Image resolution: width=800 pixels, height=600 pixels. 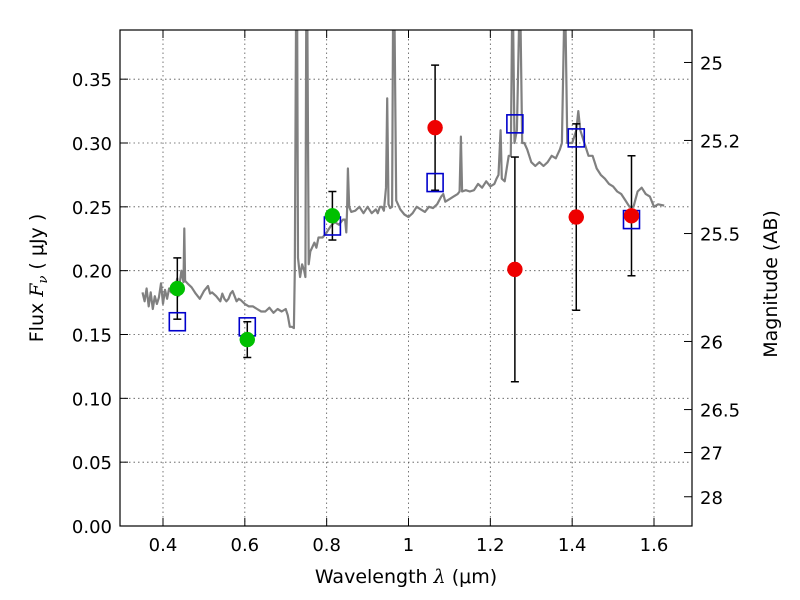 What do you see at coordinates (490, 545) in the screenshot?
I see `x-tick-label: 1.2` at bounding box center [490, 545].